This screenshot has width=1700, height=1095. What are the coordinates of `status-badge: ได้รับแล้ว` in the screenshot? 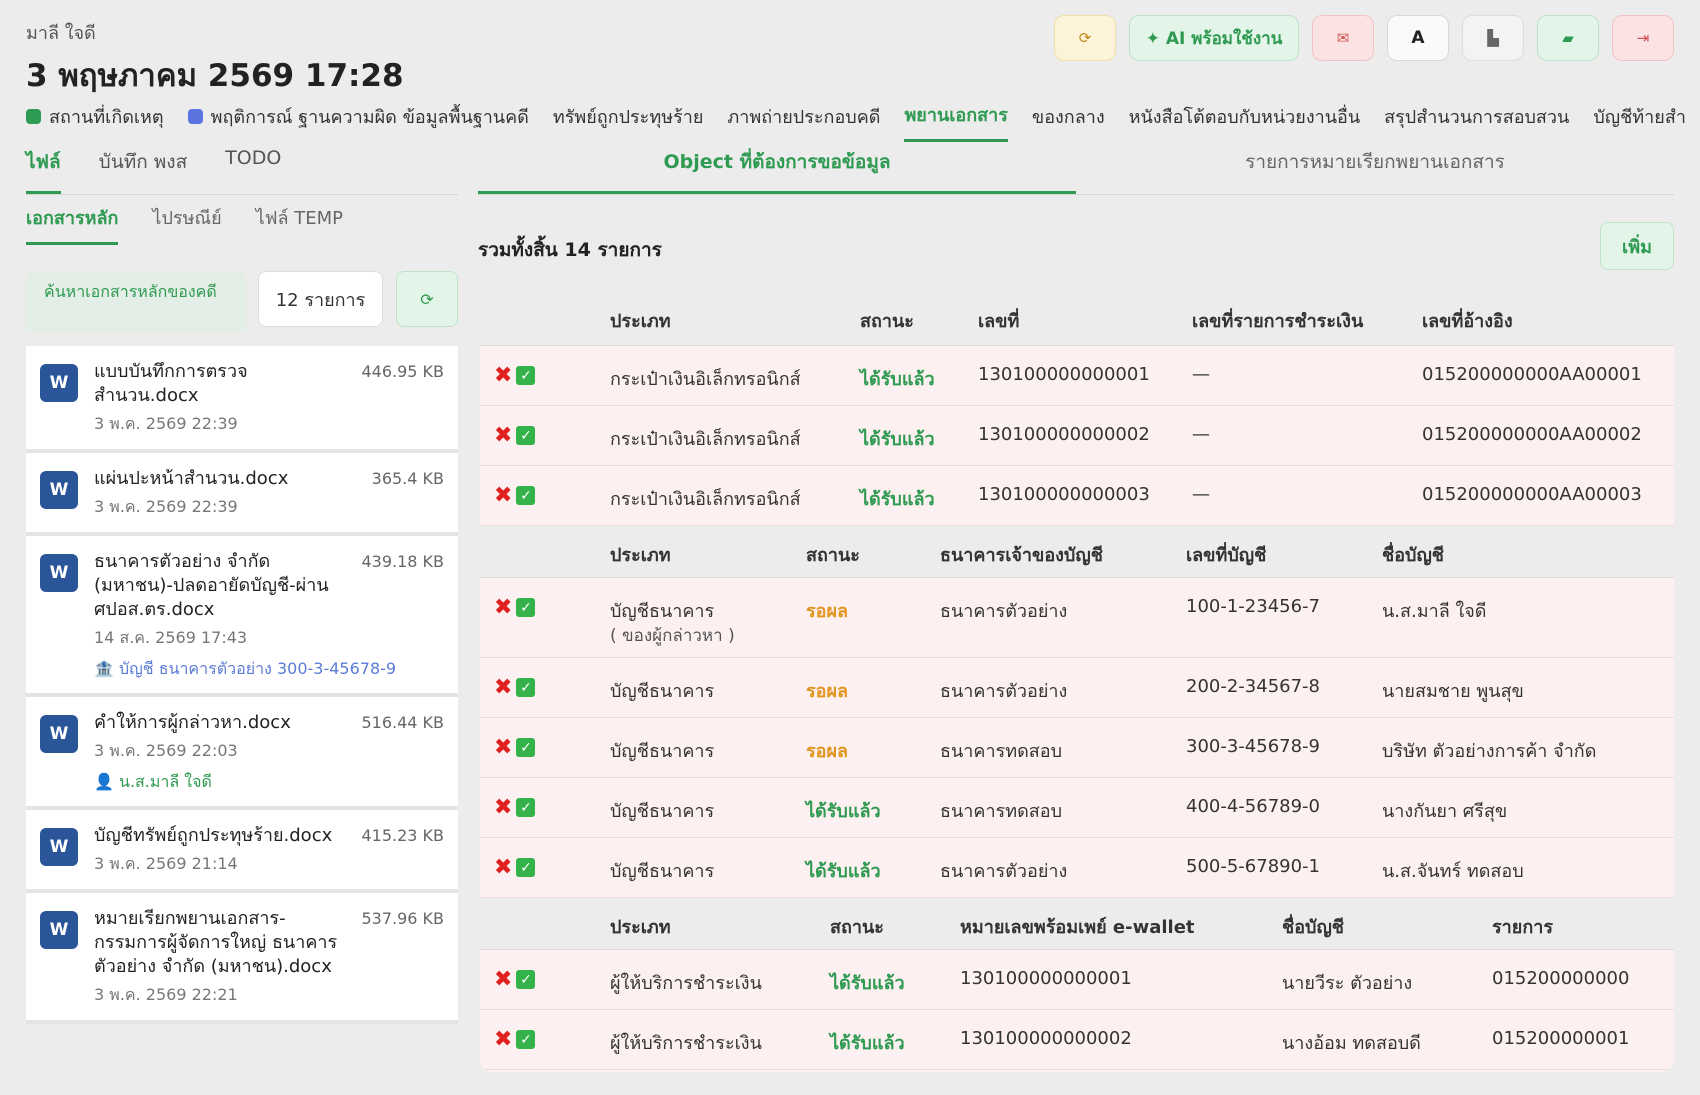 It's located at (843, 871).